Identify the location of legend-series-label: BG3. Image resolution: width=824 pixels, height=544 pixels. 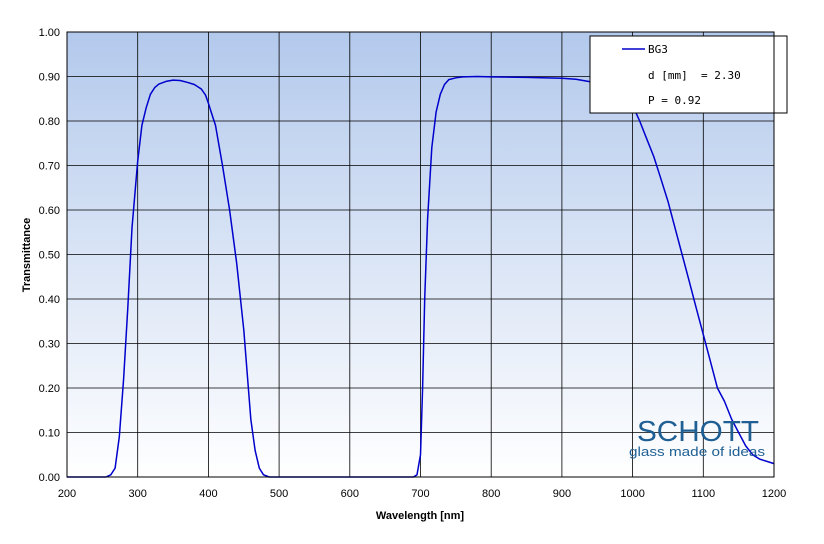
(658, 49).